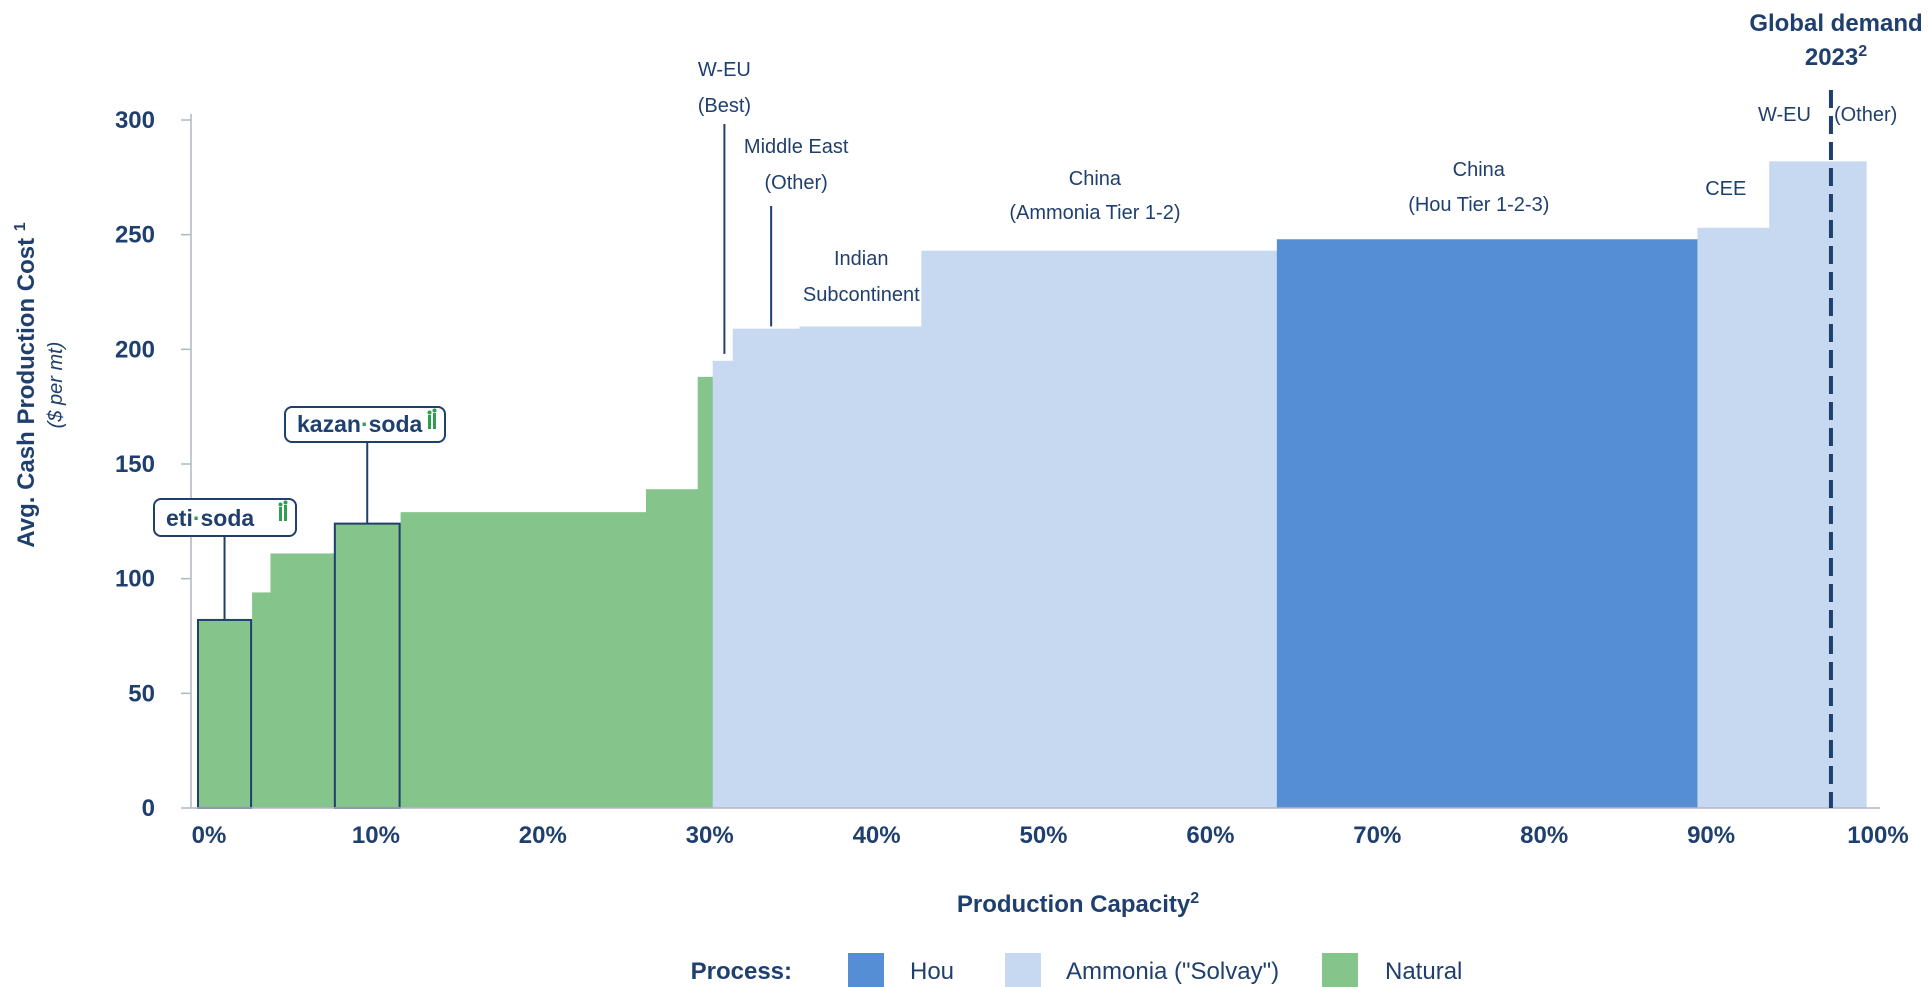 The image size is (1928, 987). What do you see at coordinates (877, 835) in the screenshot?
I see `x-tick-label: 40%` at bounding box center [877, 835].